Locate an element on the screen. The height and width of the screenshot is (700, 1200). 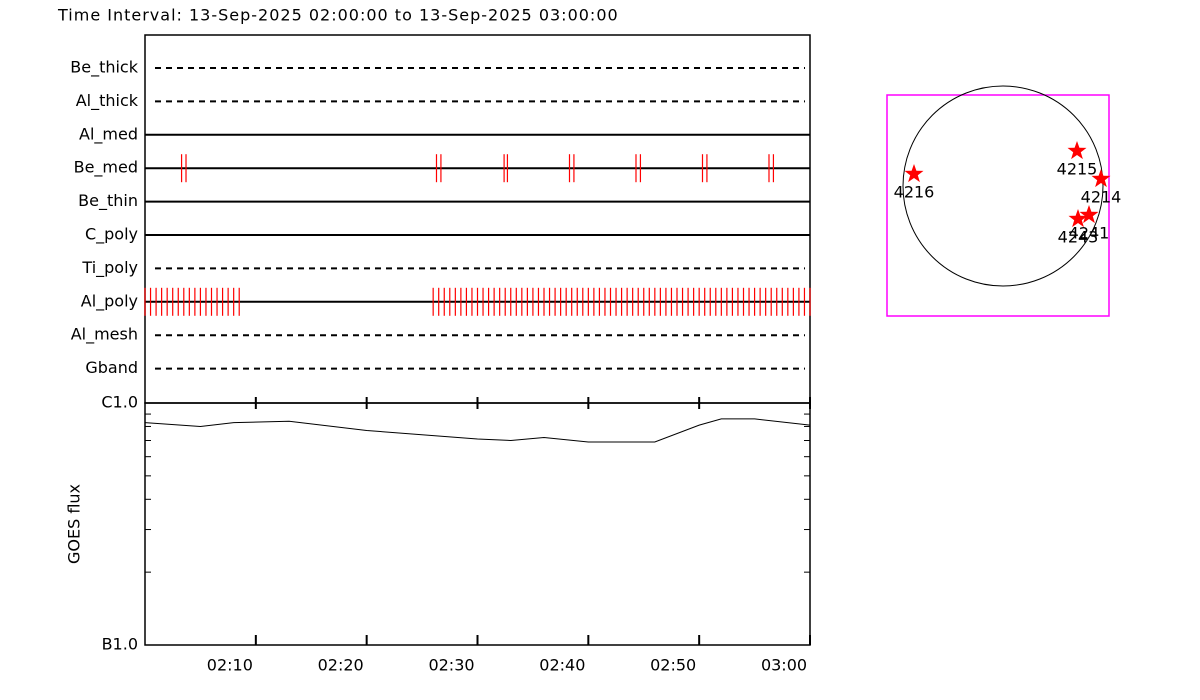
filter-label: Al_mesh is located at coordinates (104, 335).